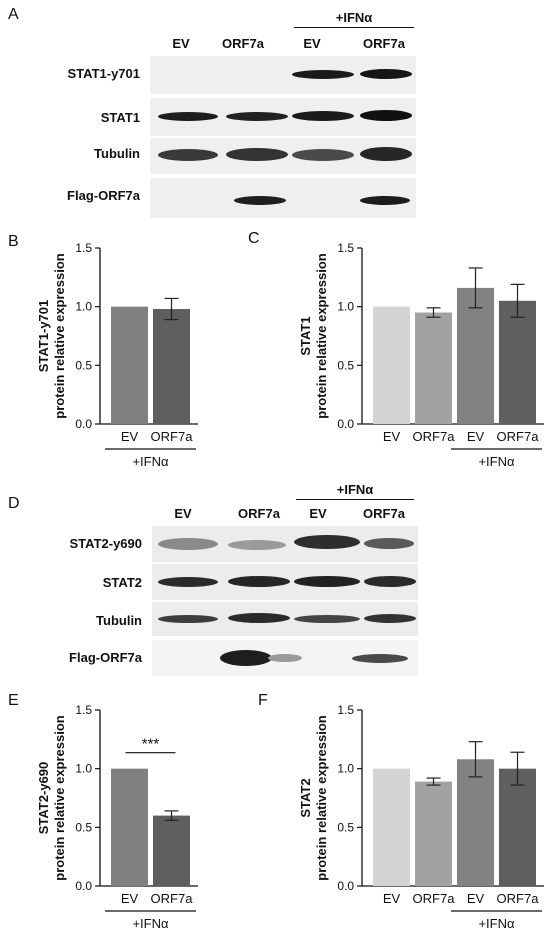 The image size is (550, 940). Describe the element at coordinates (384, 513) in the screenshot. I see `lane-label-d-4: ORF7a` at that location.